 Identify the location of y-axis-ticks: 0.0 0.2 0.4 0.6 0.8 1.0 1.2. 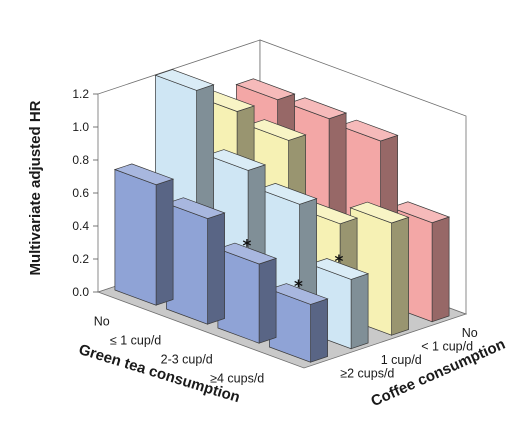
(85, 193).